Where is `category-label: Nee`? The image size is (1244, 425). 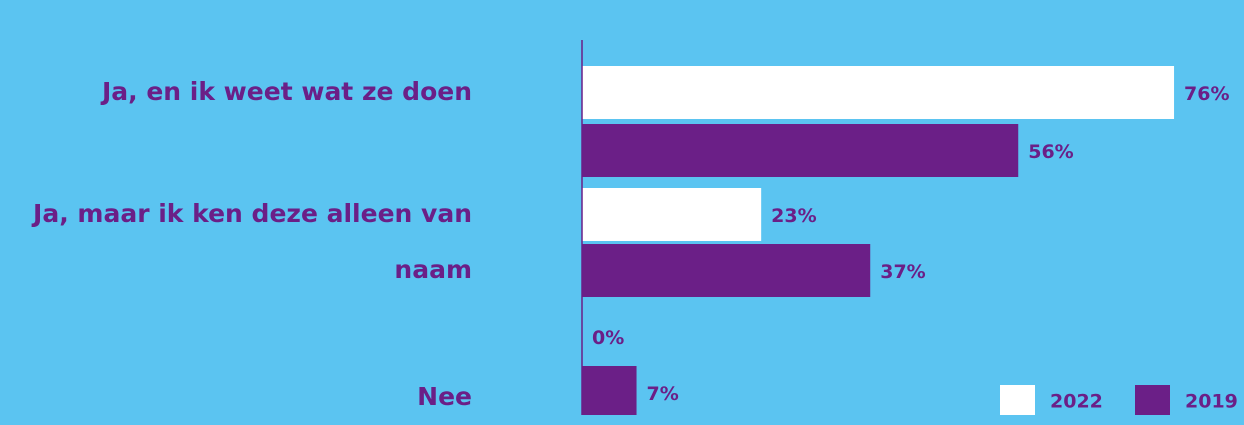 category-label: Nee is located at coordinates (444, 396).